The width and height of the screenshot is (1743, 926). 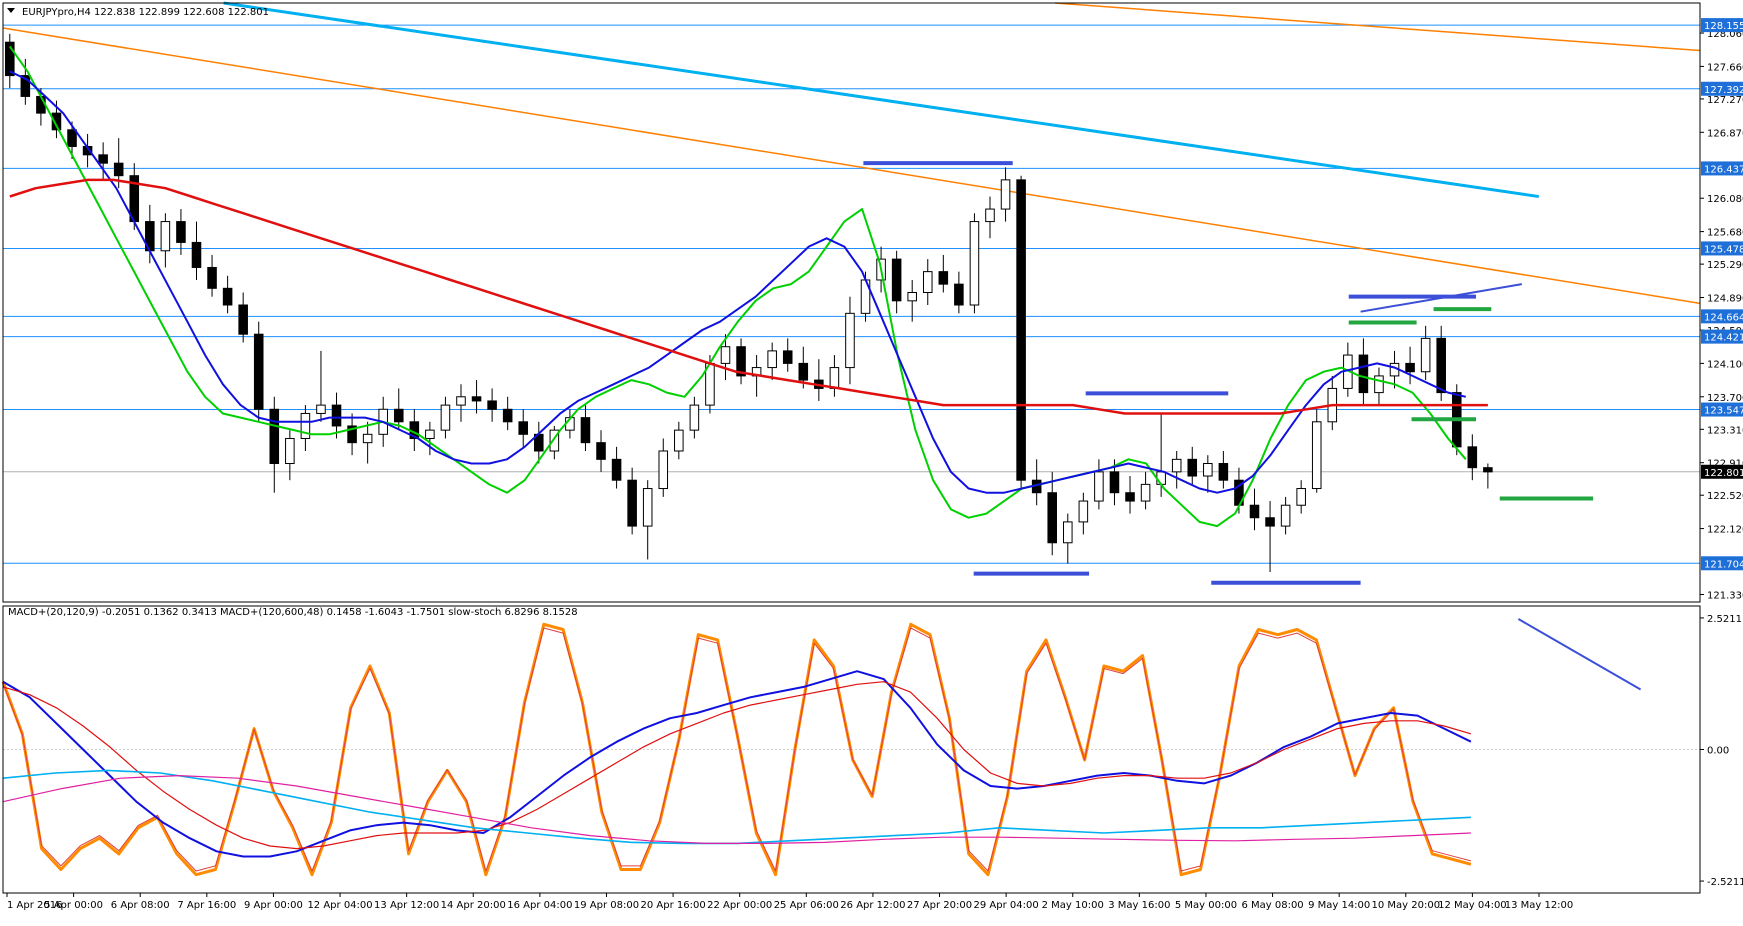 I want to click on x-tick-label: 14 Apr 20:00, so click(x=473, y=905).